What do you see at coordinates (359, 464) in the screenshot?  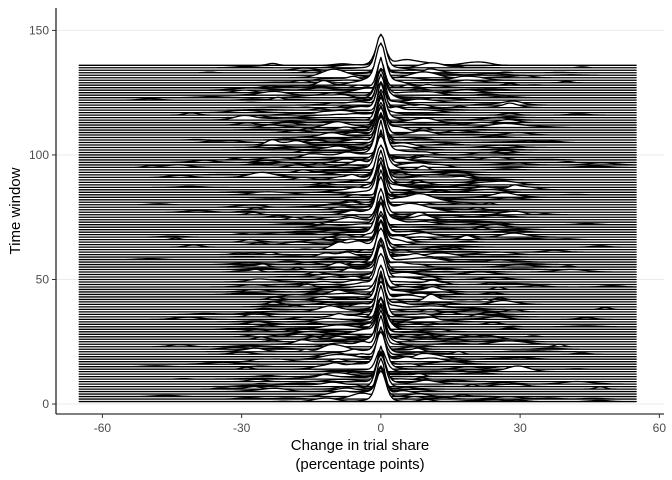 I see `x-axis-title-line2: (percentage points)` at bounding box center [359, 464].